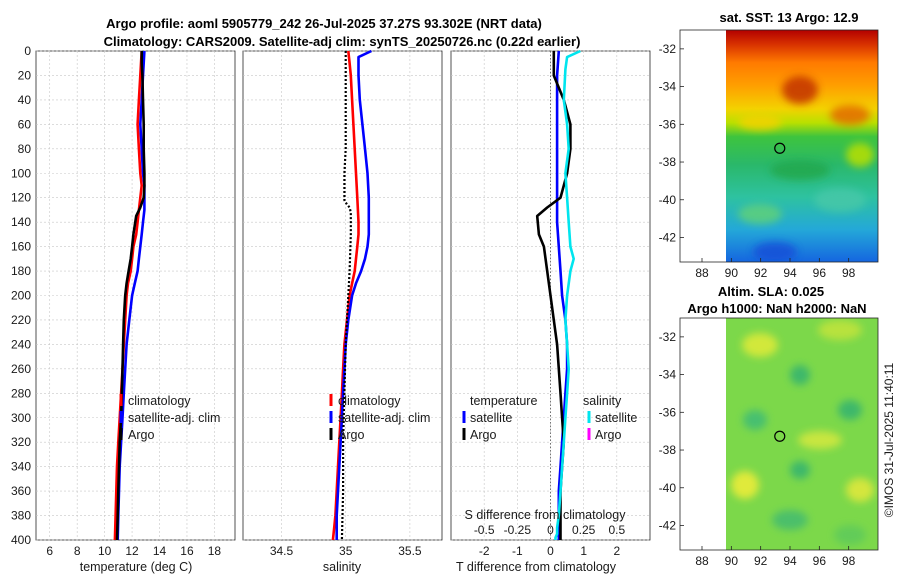  I want to click on y-tick-label: 260, so click(21, 369).